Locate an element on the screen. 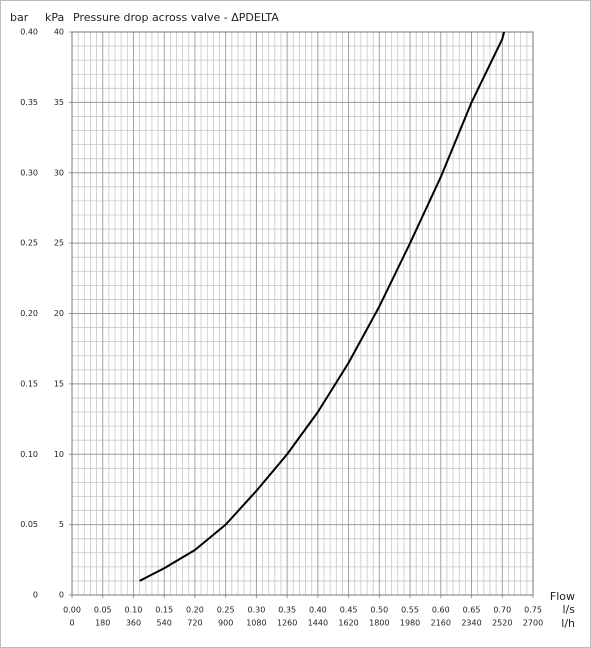  x-axis-title: Flow is located at coordinates (562, 596).